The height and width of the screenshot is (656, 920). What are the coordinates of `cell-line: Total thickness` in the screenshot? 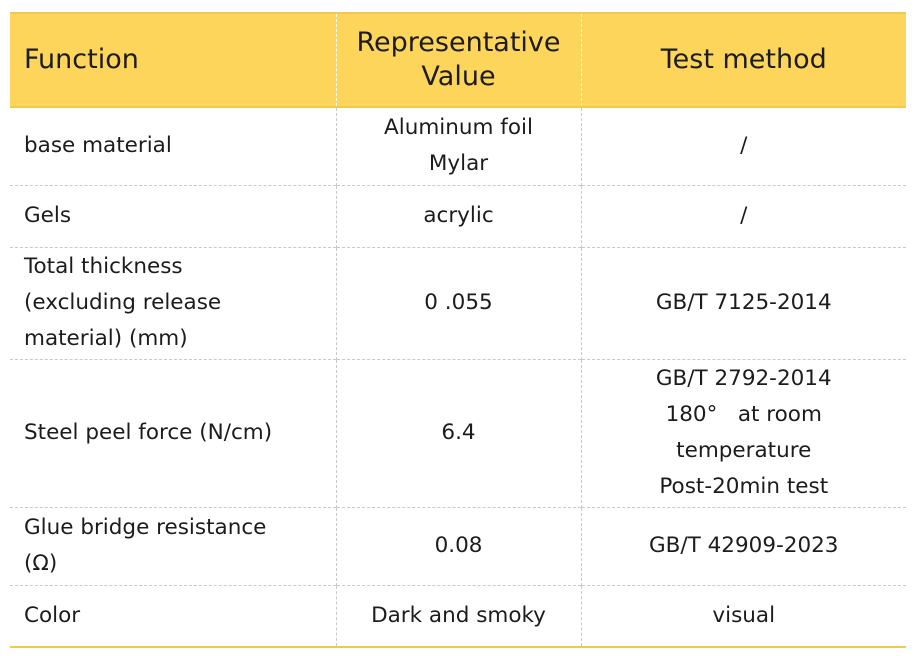 It's located at (103, 266).